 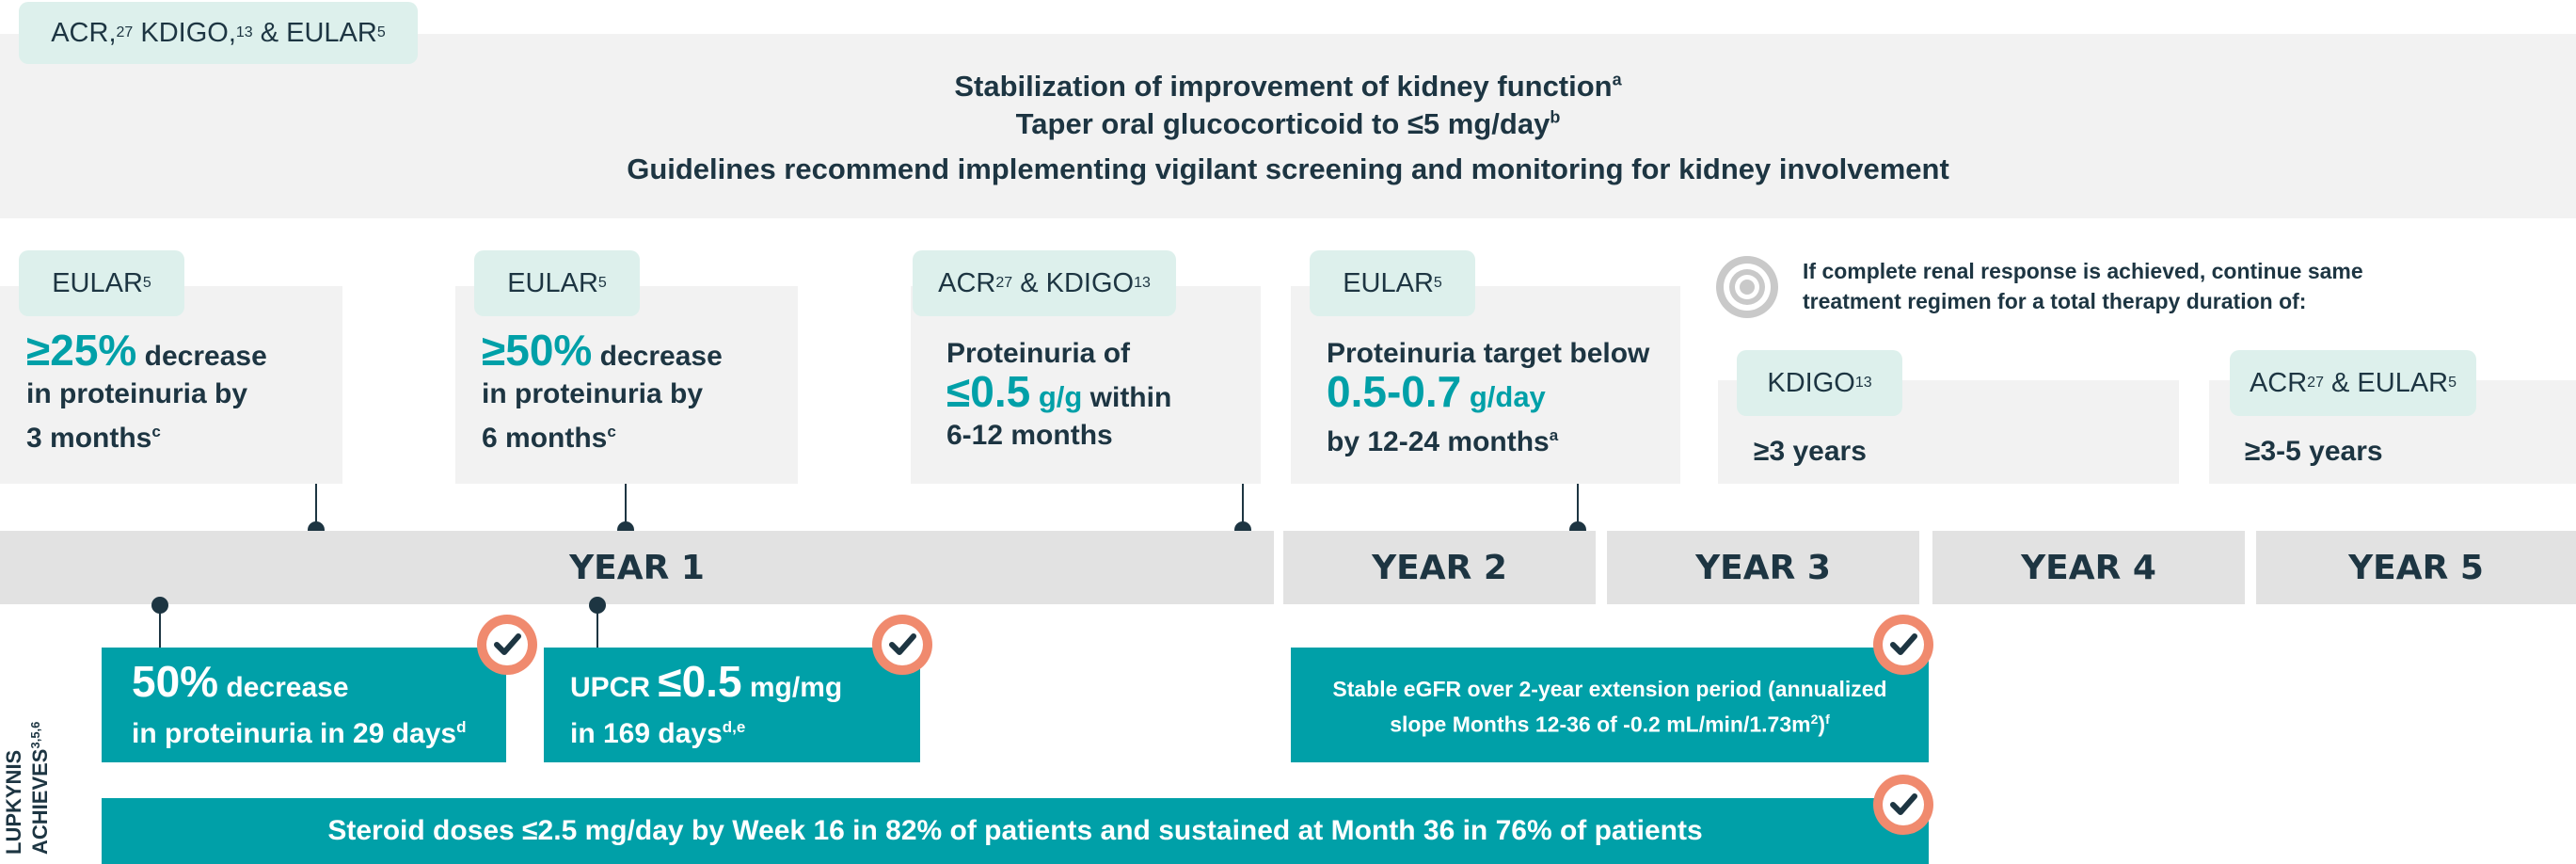 I want to click on banner-line-2: Taper oral glucocorticoid to ≤5 mg/dayb, so click(x=1288, y=123).